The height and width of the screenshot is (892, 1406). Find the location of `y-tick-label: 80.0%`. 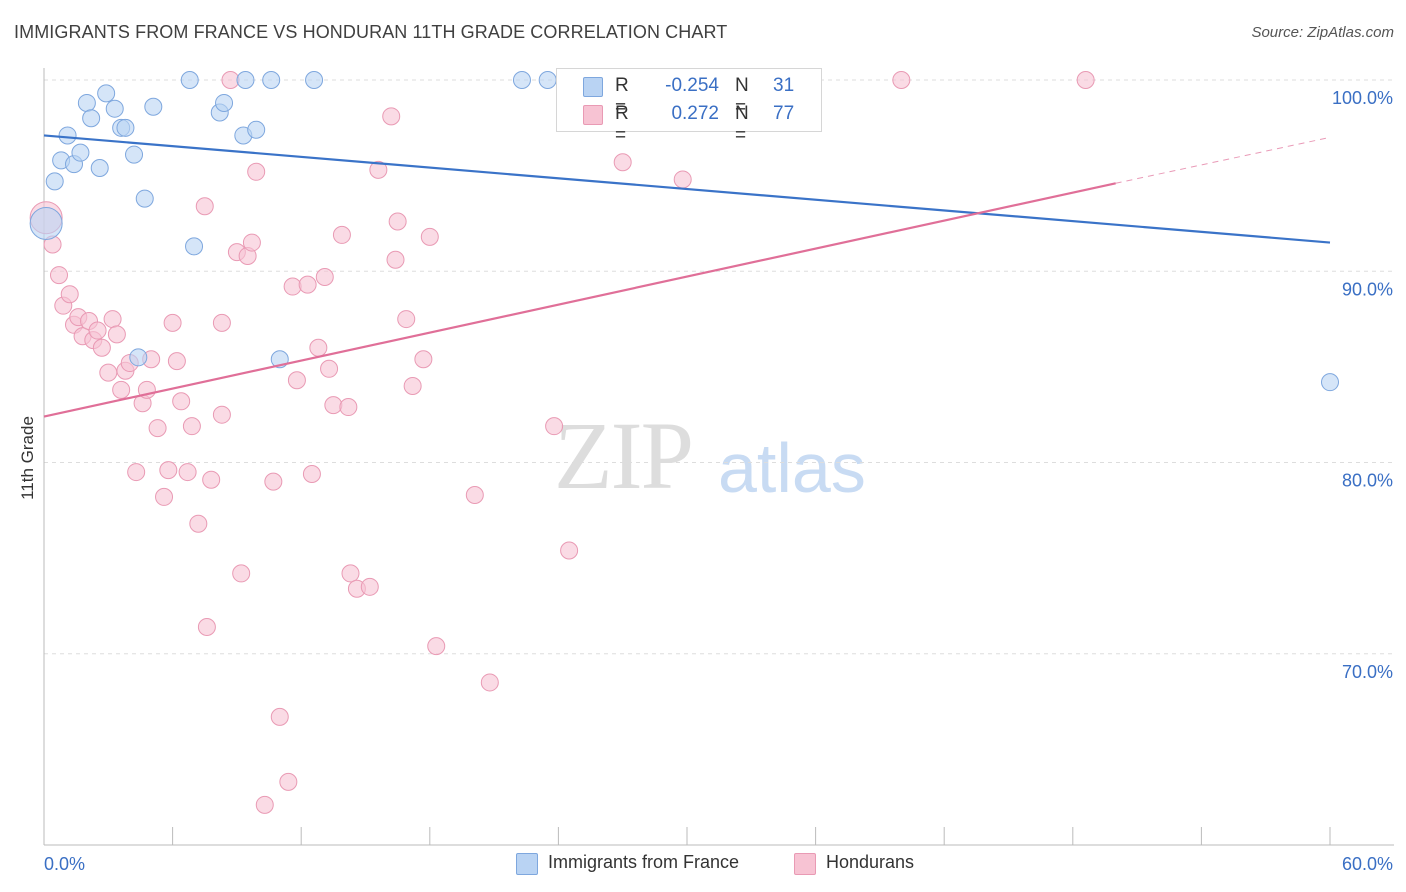

y-tick-label: 80.0% is located at coordinates (1367, 481).